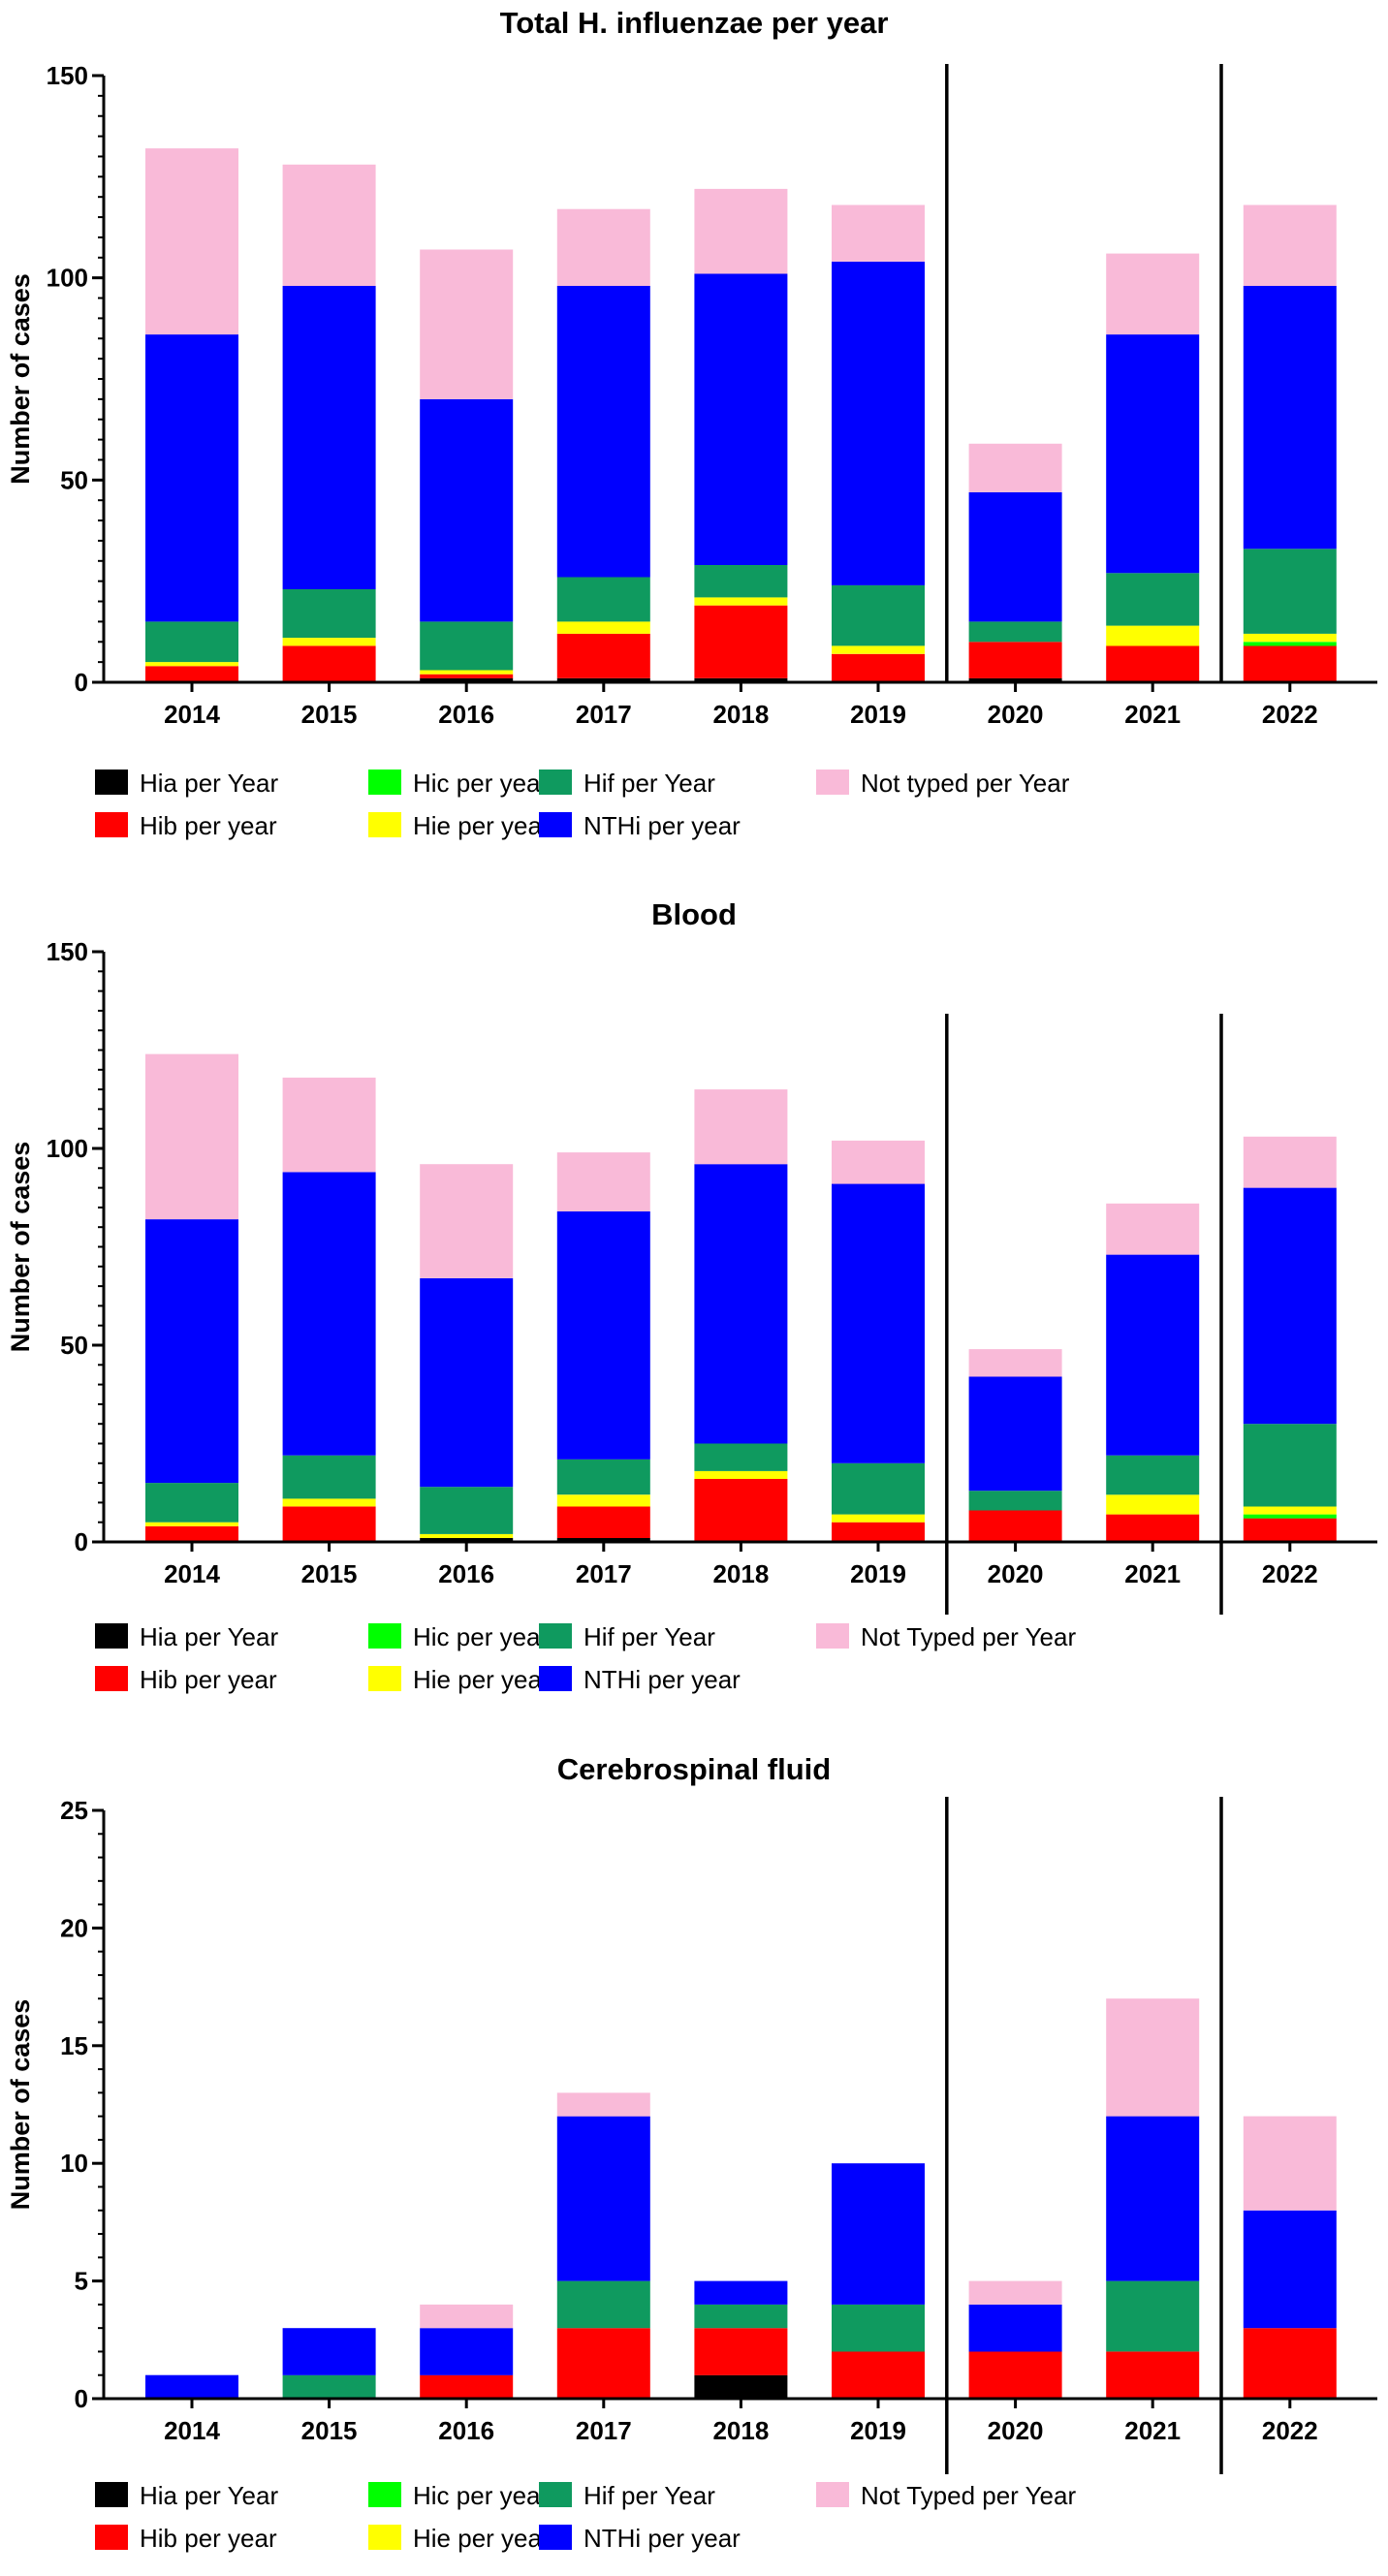  Describe the element at coordinates (67, 278) in the screenshot. I see `y-tick-label-100: 100` at that location.